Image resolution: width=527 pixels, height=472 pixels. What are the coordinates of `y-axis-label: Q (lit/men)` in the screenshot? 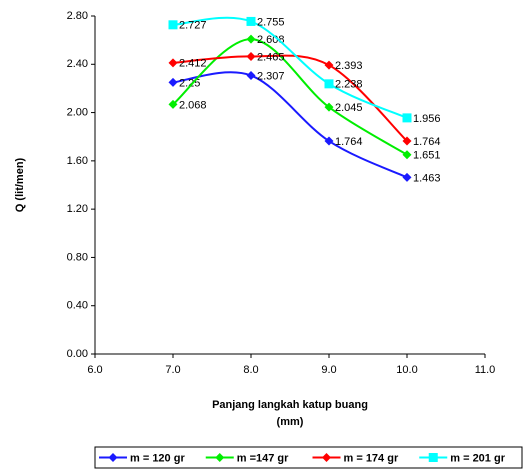 It's located at (20, 184).